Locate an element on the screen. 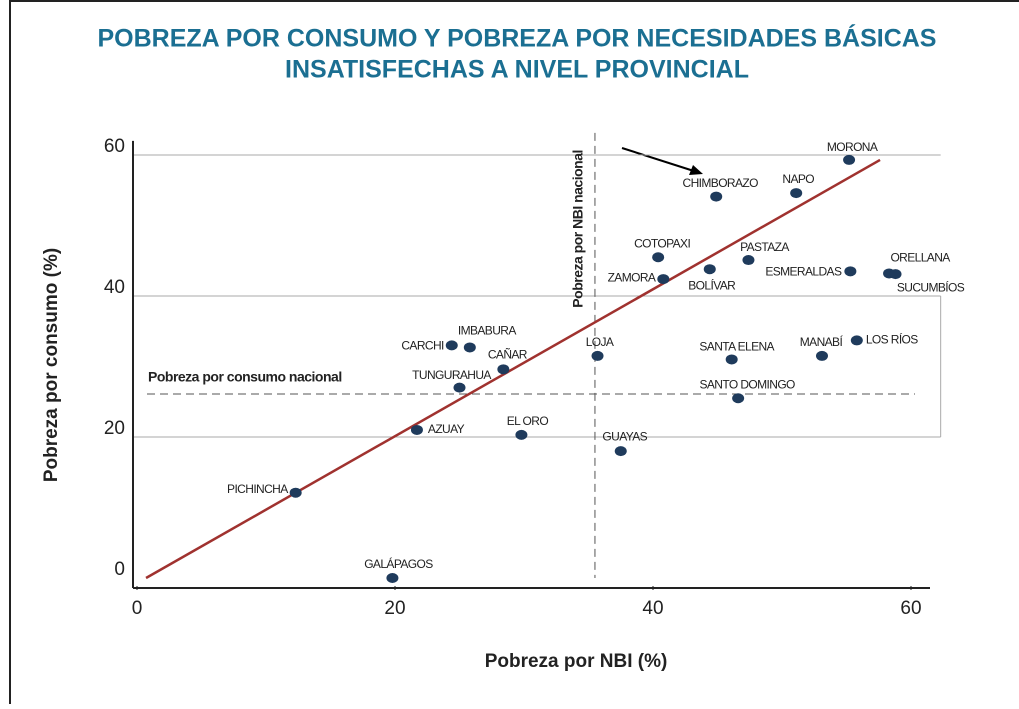 The image size is (1019, 709). x-tick-label: 20 is located at coordinates (394, 608).